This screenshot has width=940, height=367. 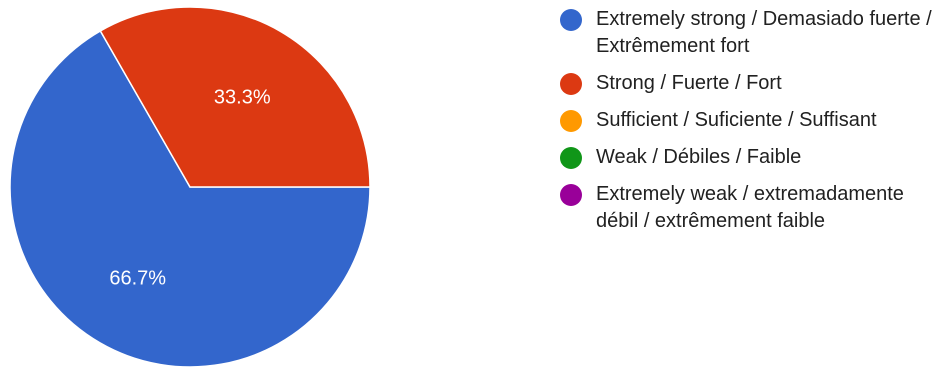 I want to click on legend-item-sufficient: Sufficient / Suficiente / Suffisant, so click(x=750, y=120).